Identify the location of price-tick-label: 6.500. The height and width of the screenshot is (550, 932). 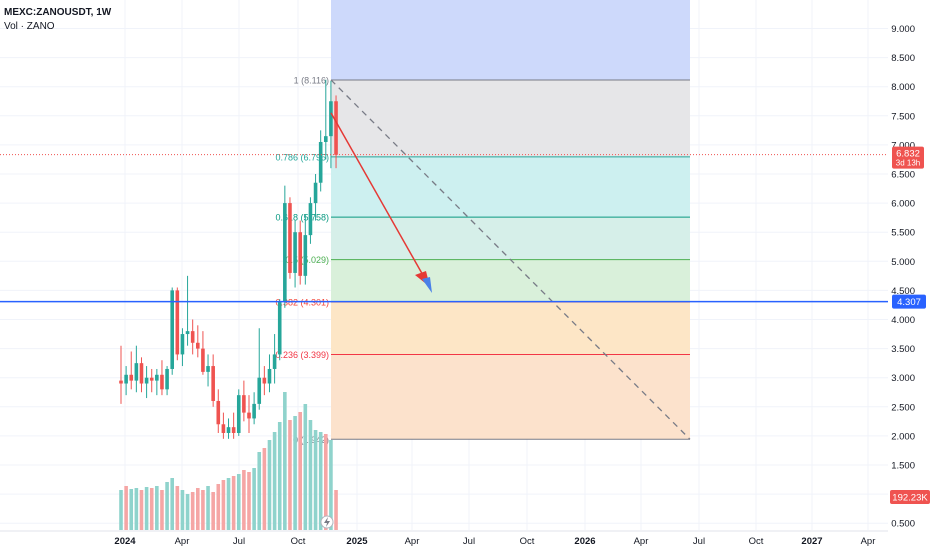
(903, 175).